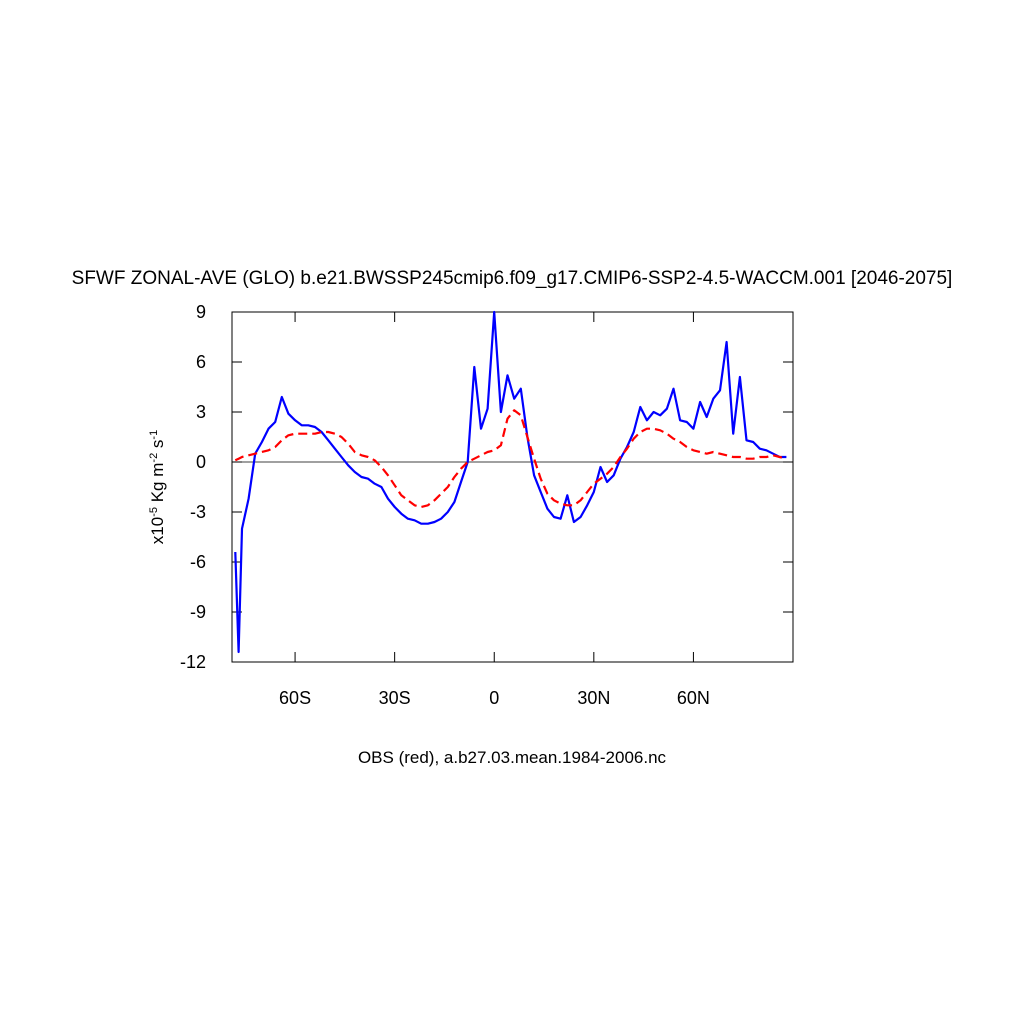 The height and width of the screenshot is (1029, 1024). What do you see at coordinates (201, 462) in the screenshot?
I see `y-tick-label: 0` at bounding box center [201, 462].